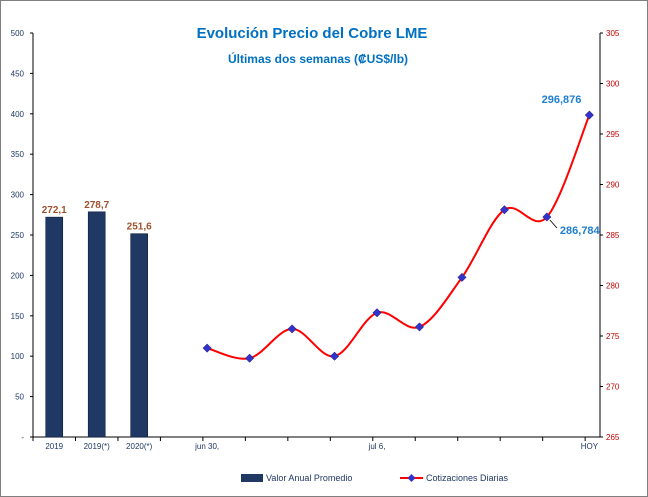 The image size is (648, 497). Describe the element at coordinates (590, 446) in the screenshot. I see `line-x-tick-label: HOY` at that location.